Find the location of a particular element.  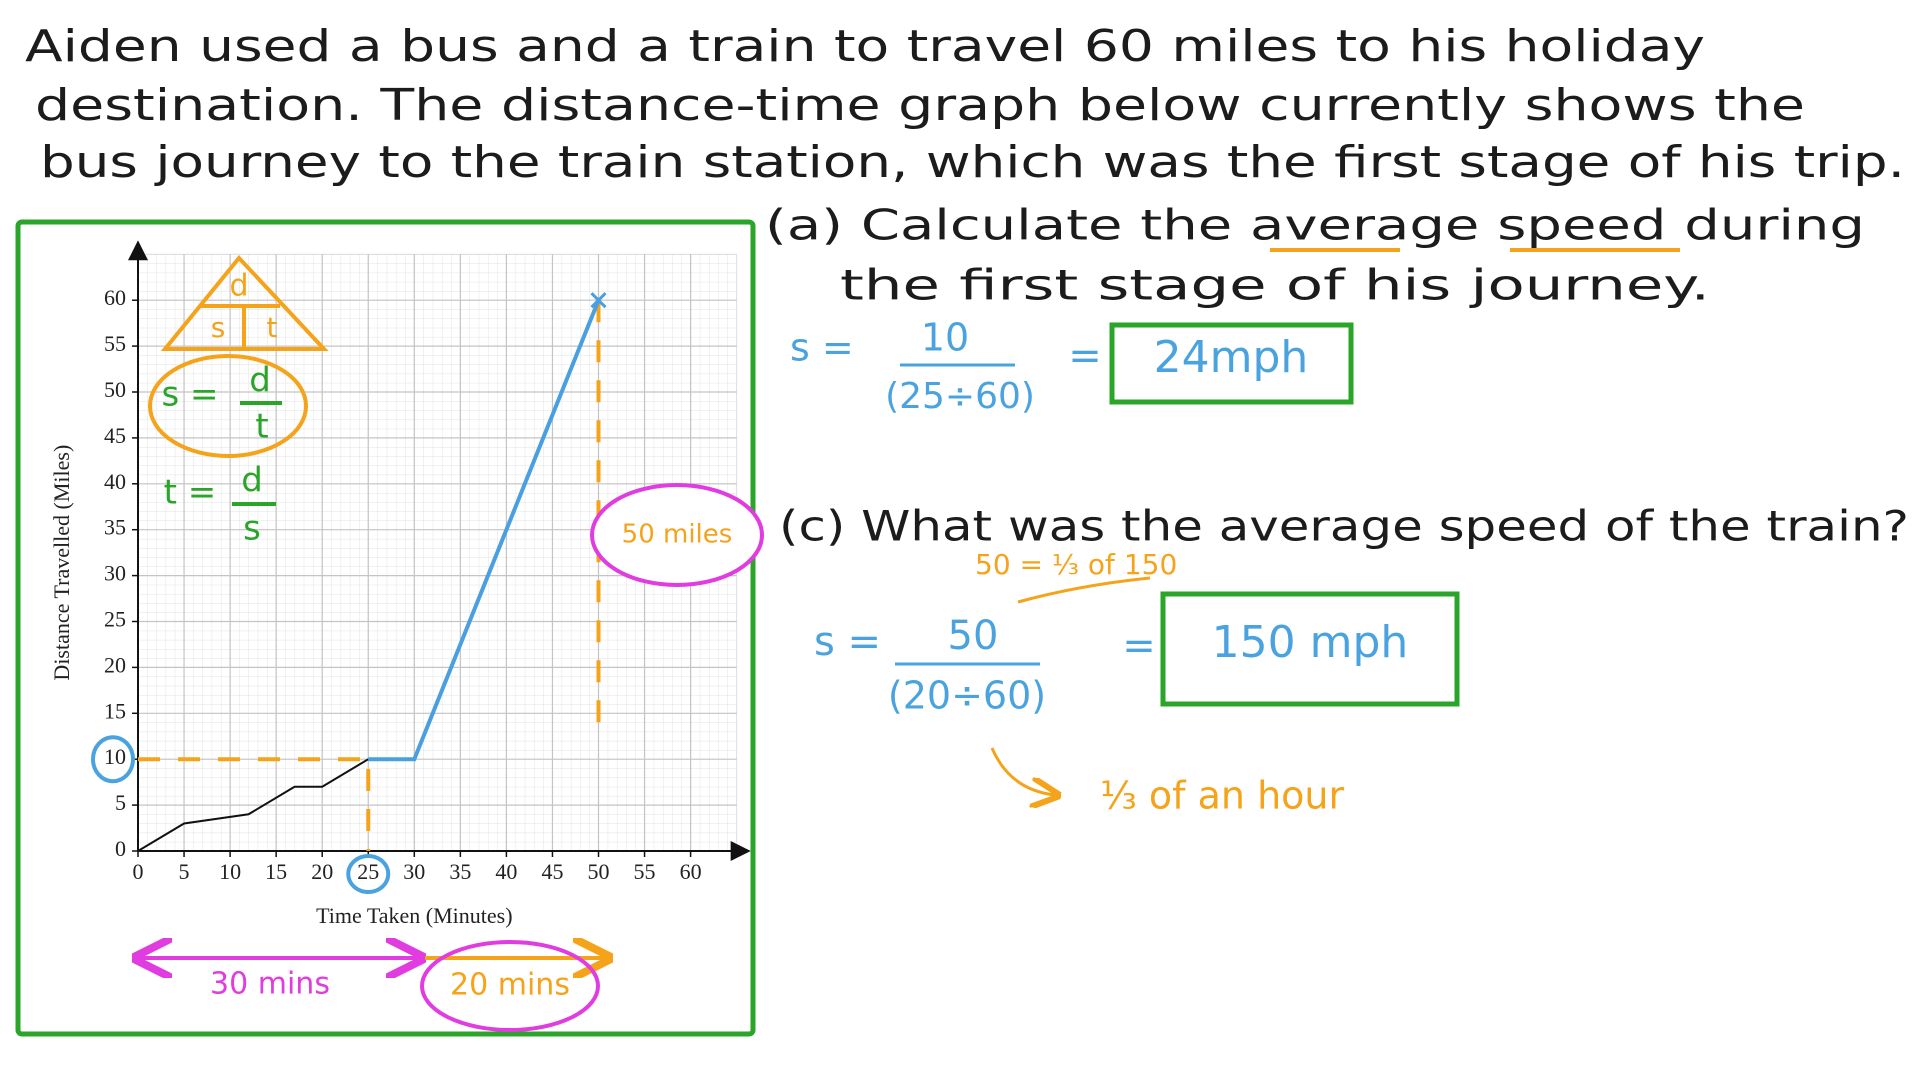

note: 50 = ⅓ of 150 is located at coordinates (1076, 564).